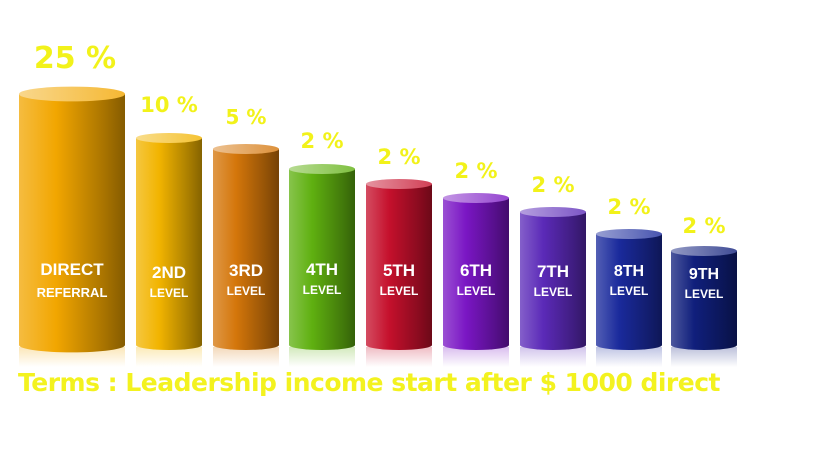  I want to click on bar-group-8: 8TH LEVEL 2 %, so click(629, 281).